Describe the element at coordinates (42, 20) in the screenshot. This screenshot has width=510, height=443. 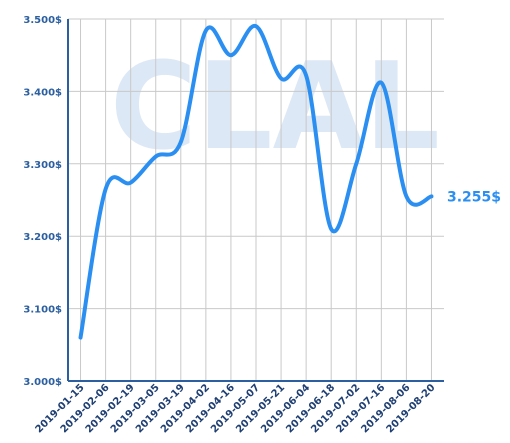
I see `y-tick-label: 3.500$` at that location.